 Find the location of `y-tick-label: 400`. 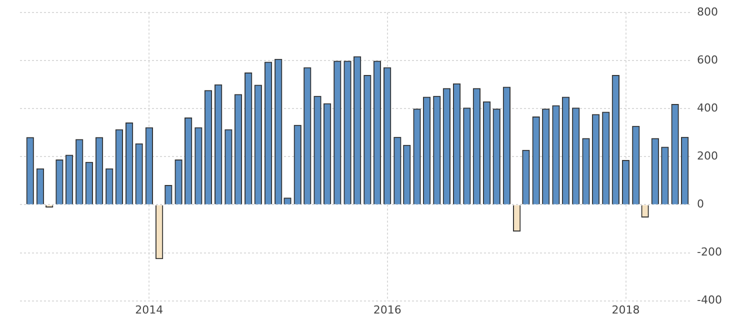

y-tick-label: 400 is located at coordinates (707, 108).